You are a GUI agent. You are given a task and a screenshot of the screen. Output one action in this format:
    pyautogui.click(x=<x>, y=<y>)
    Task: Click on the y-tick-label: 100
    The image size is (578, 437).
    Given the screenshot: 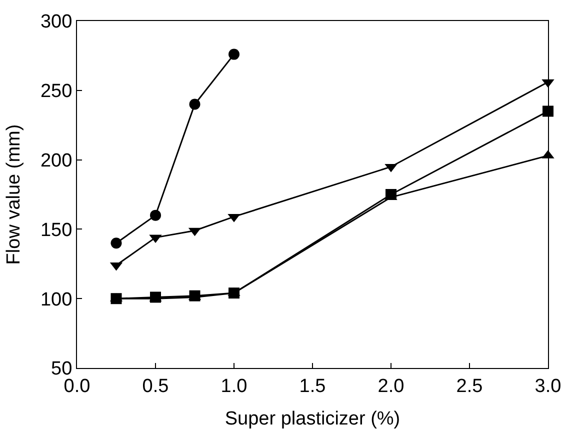 What is the action you would take?
    pyautogui.click(x=56, y=299)
    